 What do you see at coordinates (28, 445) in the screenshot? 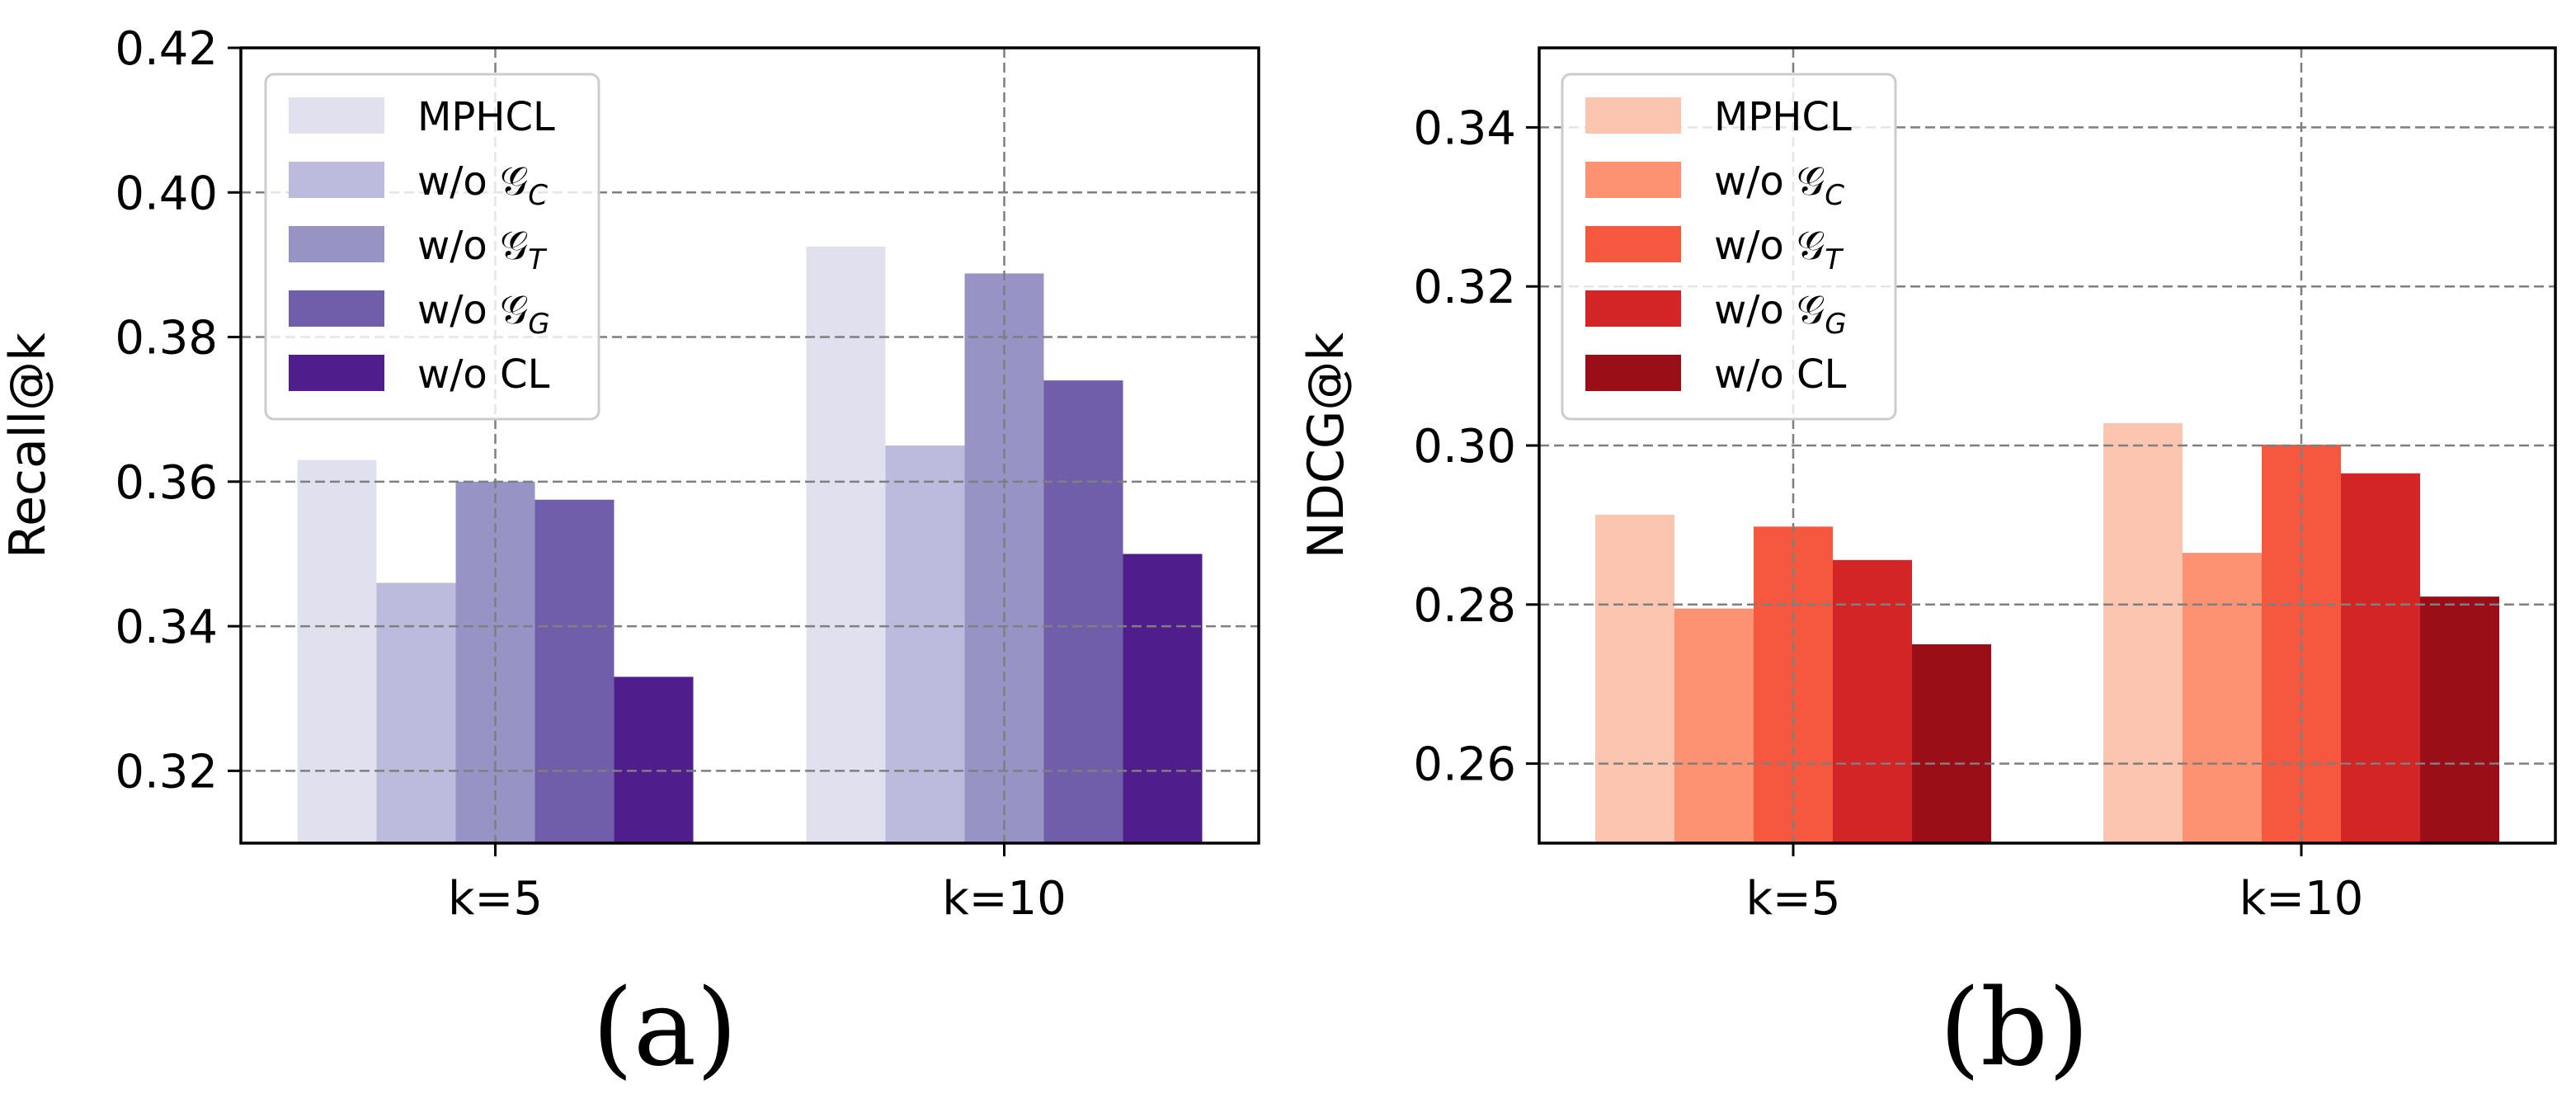
I see `y-axis-label: Recall@k` at bounding box center [28, 445].